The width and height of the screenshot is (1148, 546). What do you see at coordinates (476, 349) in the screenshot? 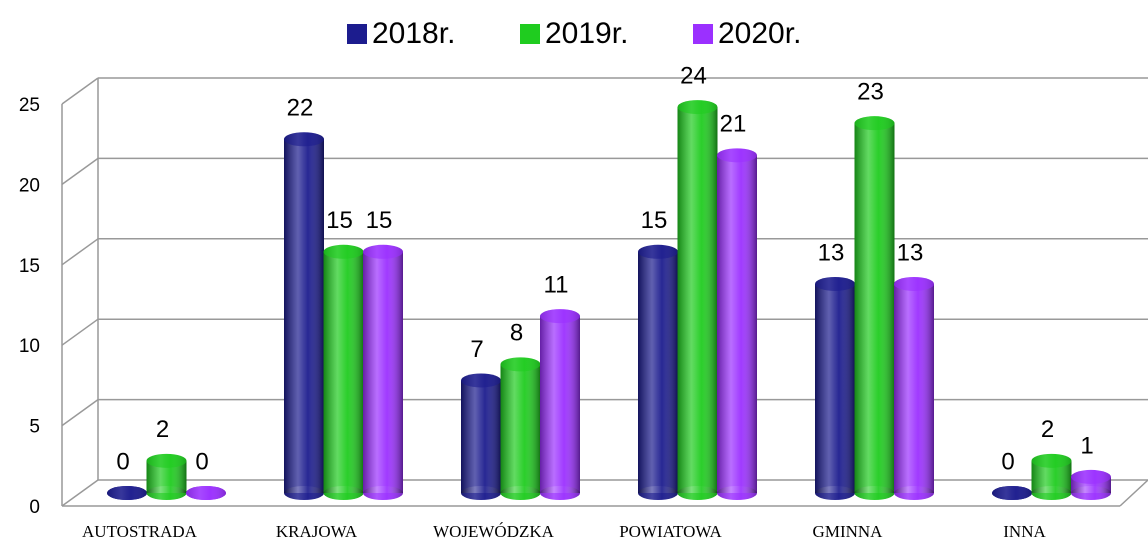
I see `data-label: 7` at bounding box center [476, 349].